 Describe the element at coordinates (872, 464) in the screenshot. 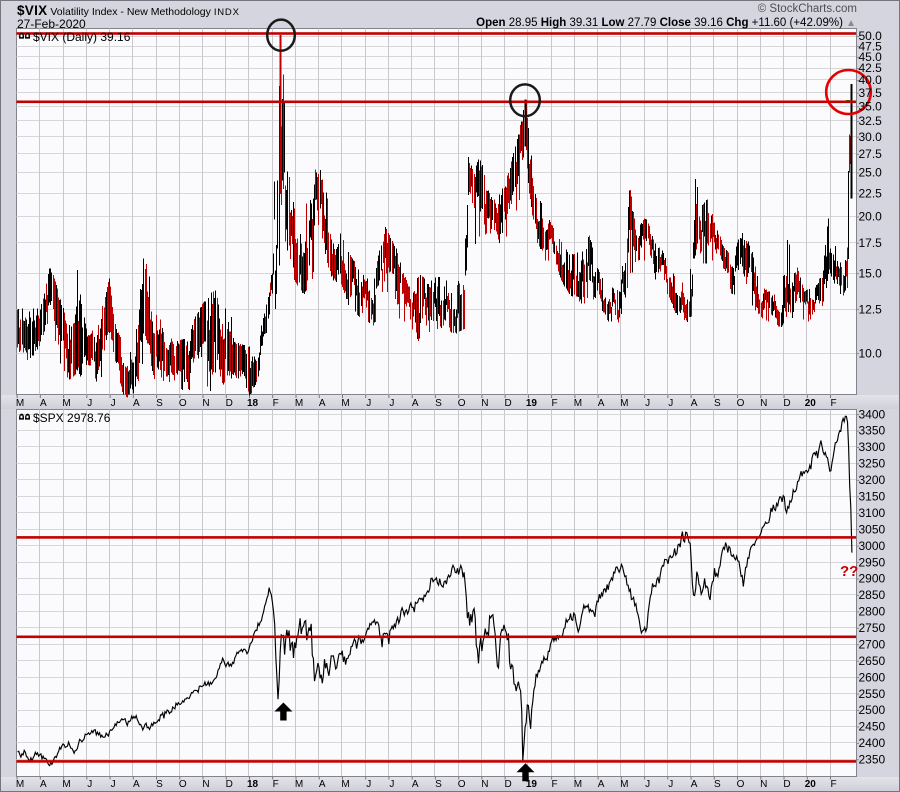

I see `svg-text: 3250` at that location.